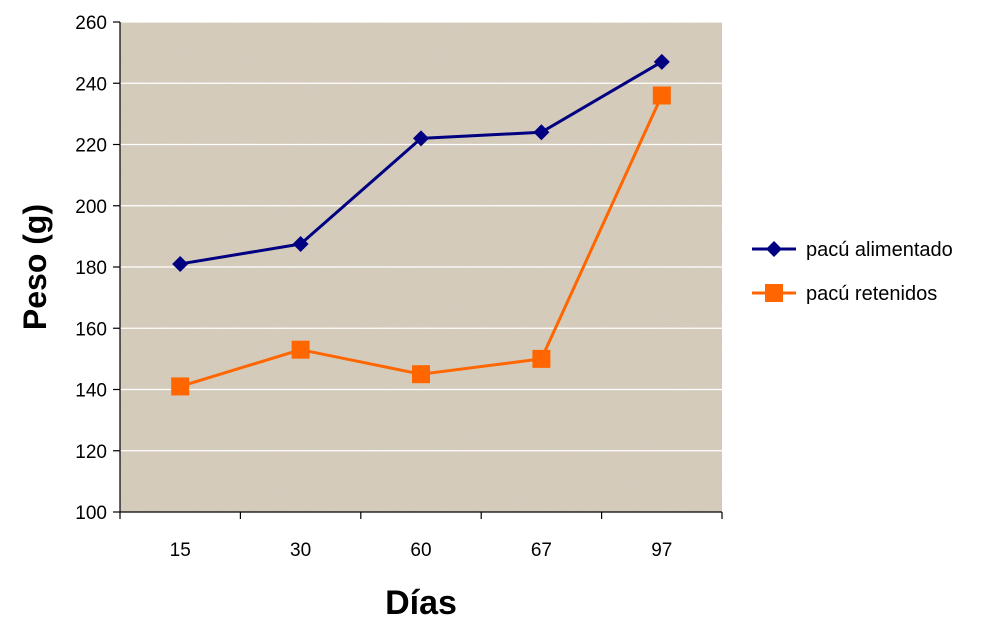 The width and height of the screenshot is (1000, 618). I want to click on y-tick-label-120: 120, so click(91, 452).